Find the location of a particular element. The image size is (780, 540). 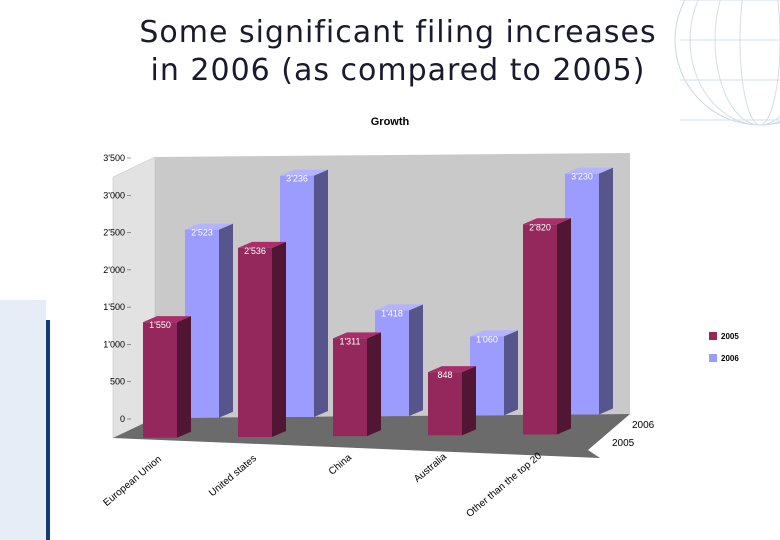

y-tick-label: 3'500 is located at coordinates (114, 158).